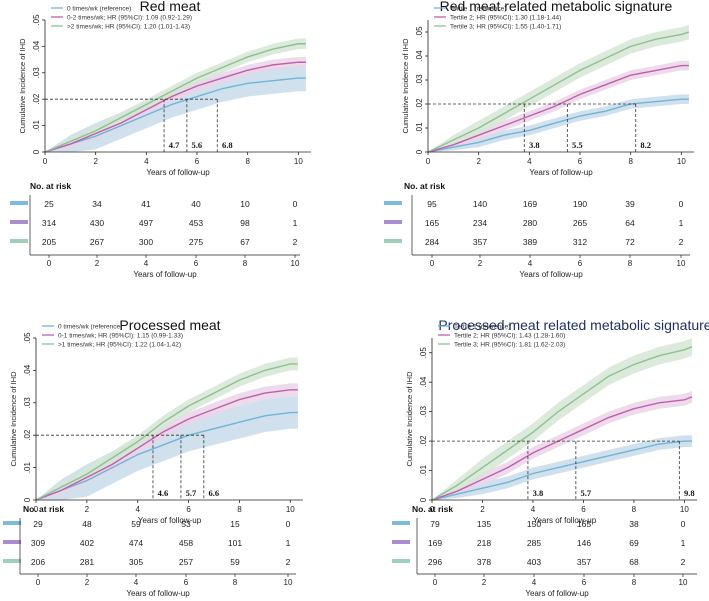 The width and height of the screenshot is (709, 601). Describe the element at coordinates (505, 18) in the screenshot. I see `legend-entry-2: Tertile 2; HR (95%CI): 1.30 (1.18-1.44)` at that location.